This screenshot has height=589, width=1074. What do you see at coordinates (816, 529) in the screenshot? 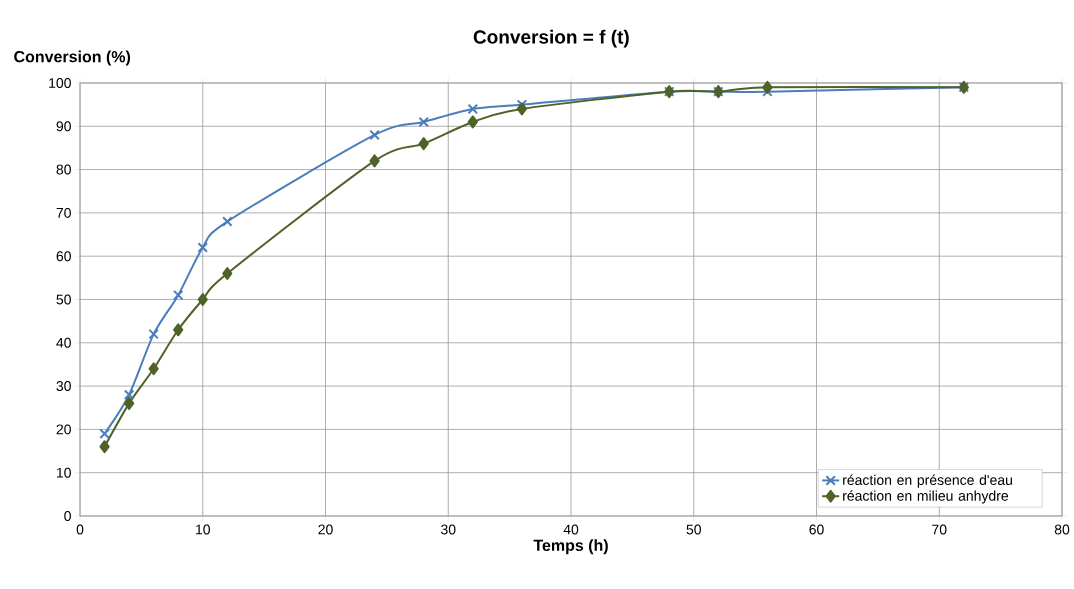
I see `x-tick-label: 60` at bounding box center [816, 529].